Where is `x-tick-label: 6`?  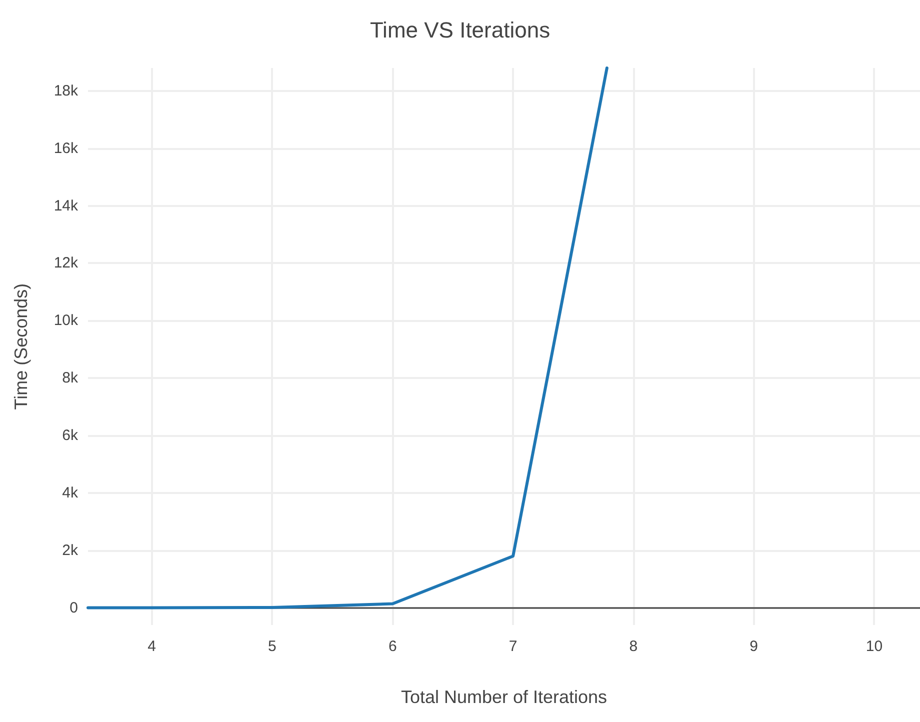
x-tick-label: 6 is located at coordinates (392, 646).